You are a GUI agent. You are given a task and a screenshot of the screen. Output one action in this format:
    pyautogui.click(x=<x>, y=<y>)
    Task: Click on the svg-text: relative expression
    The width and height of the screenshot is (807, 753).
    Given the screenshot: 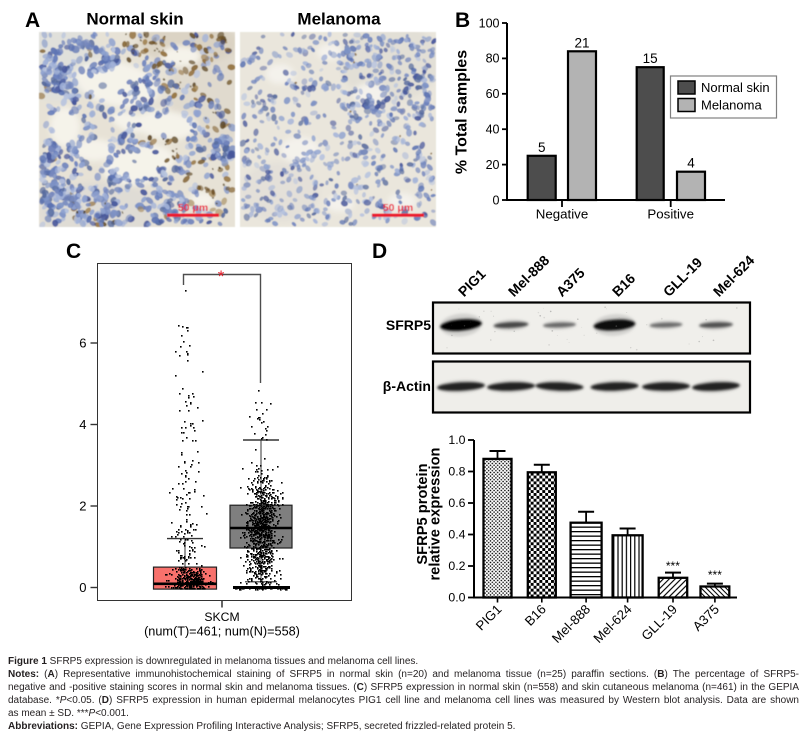 What is the action you would take?
    pyautogui.click(x=436, y=513)
    